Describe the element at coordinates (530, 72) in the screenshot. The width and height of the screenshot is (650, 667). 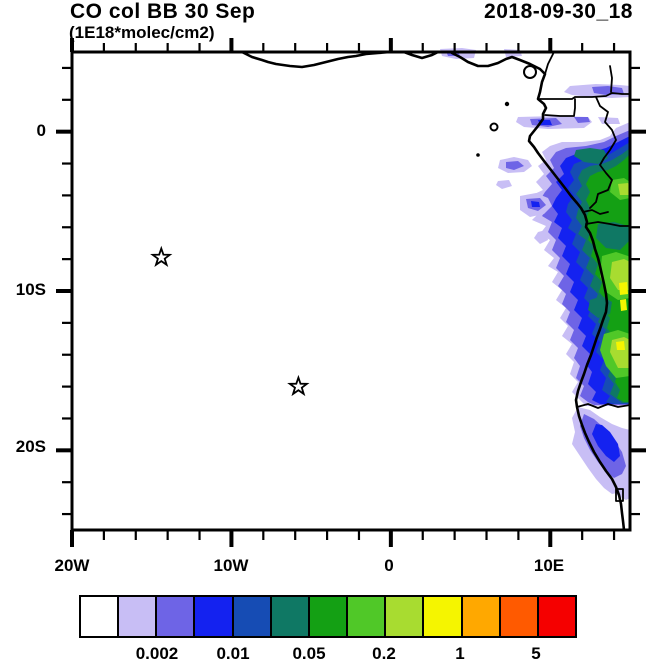
I see `bioko-island` at that location.